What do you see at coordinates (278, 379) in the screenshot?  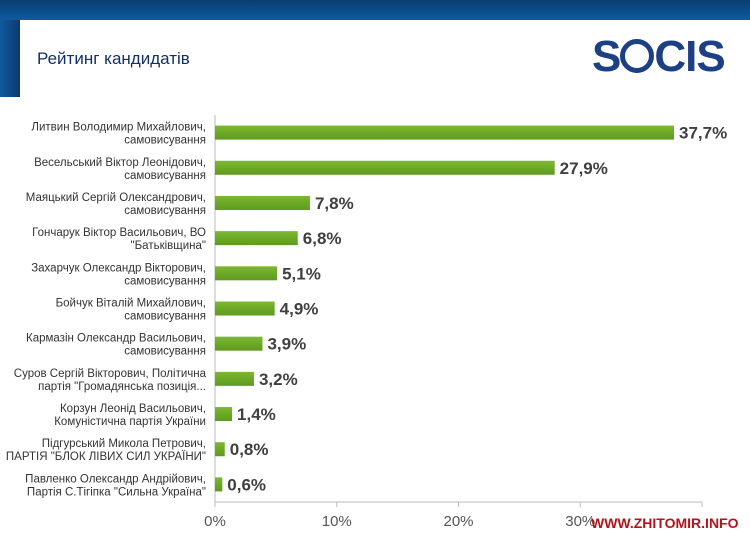 I see `data-label: 3,2%` at bounding box center [278, 379].